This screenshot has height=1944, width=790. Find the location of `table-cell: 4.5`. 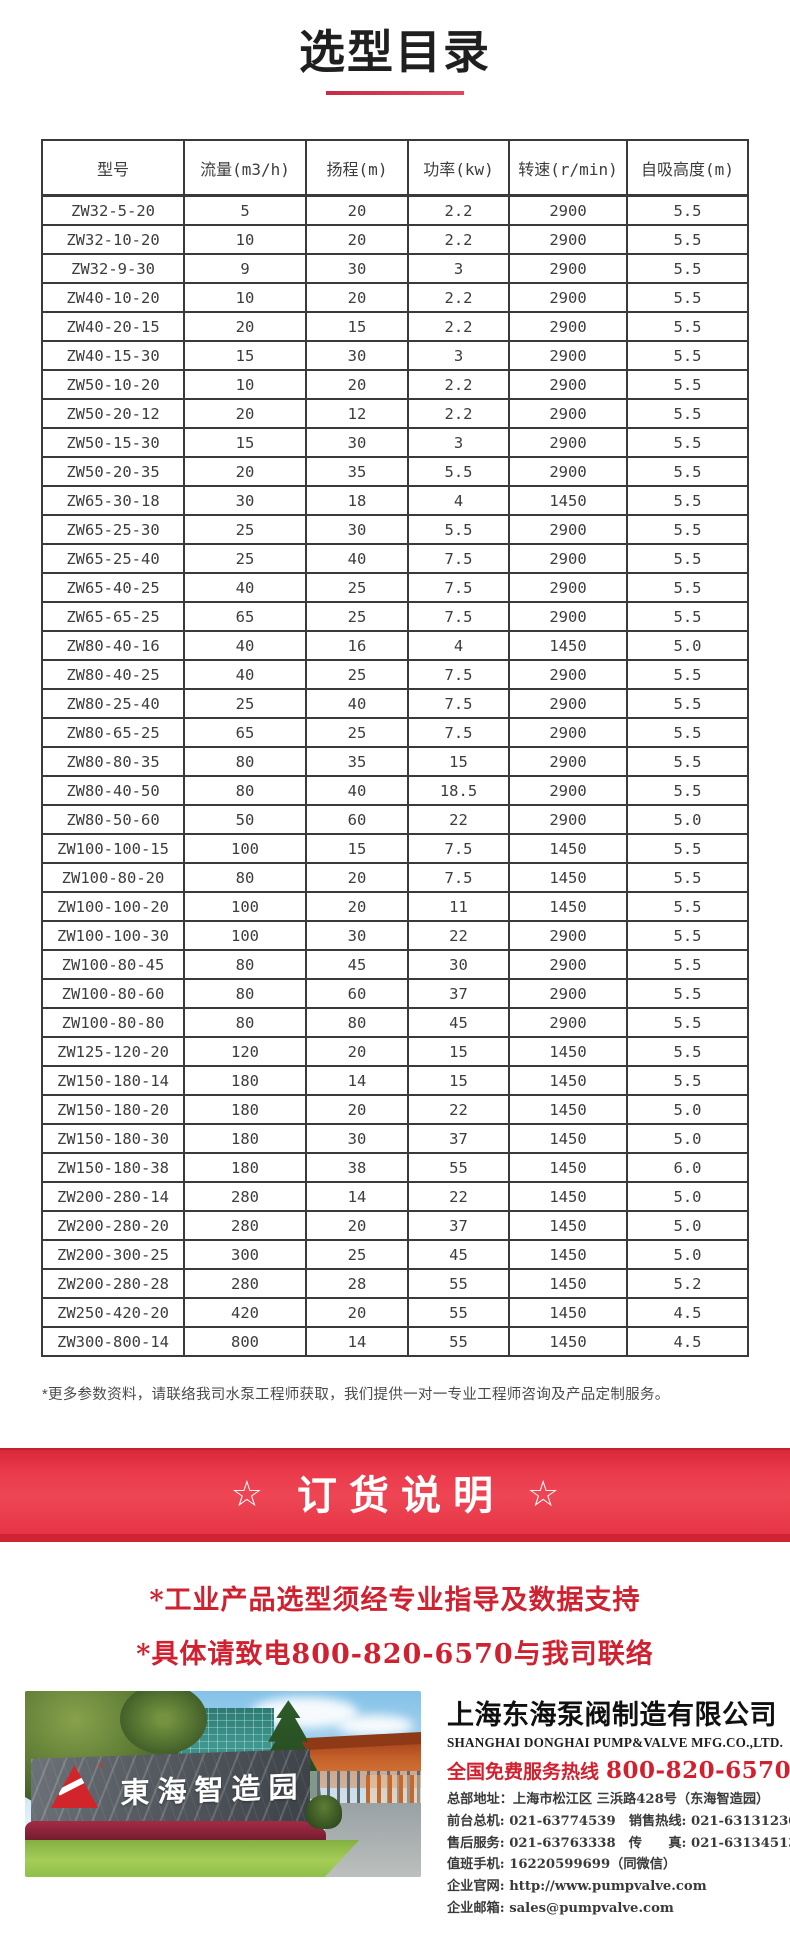

table-cell: 4.5 is located at coordinates (687, 1312).